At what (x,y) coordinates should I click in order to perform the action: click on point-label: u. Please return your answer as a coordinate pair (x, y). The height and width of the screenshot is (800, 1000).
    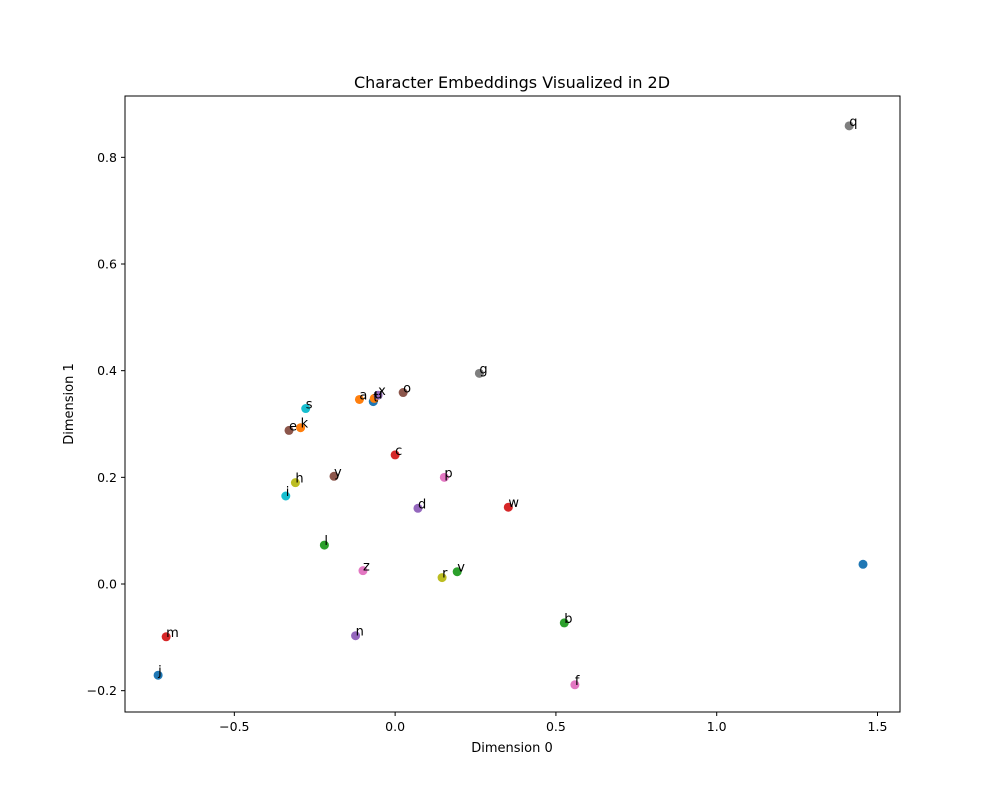
    Looking at the image, I should click on (378, 394).